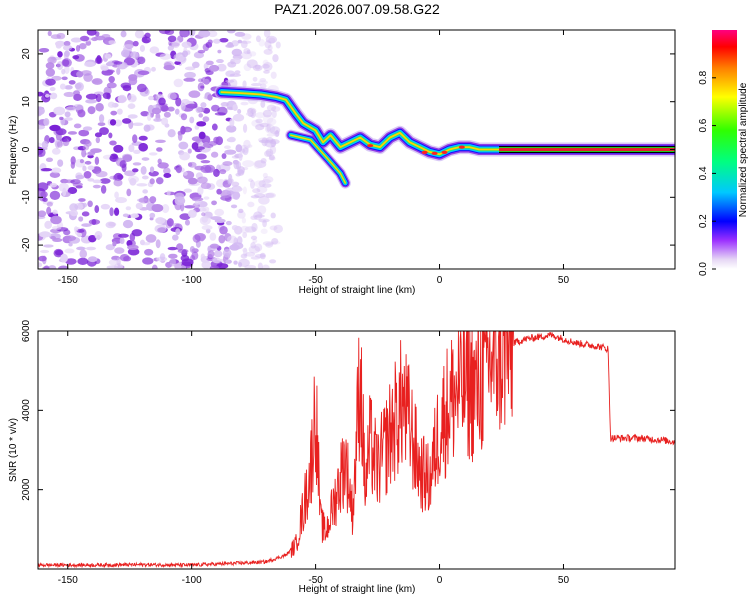  Describe the element at coordinates (434, 153) in the screenshot. I see `ridge-hotspot` at that location.